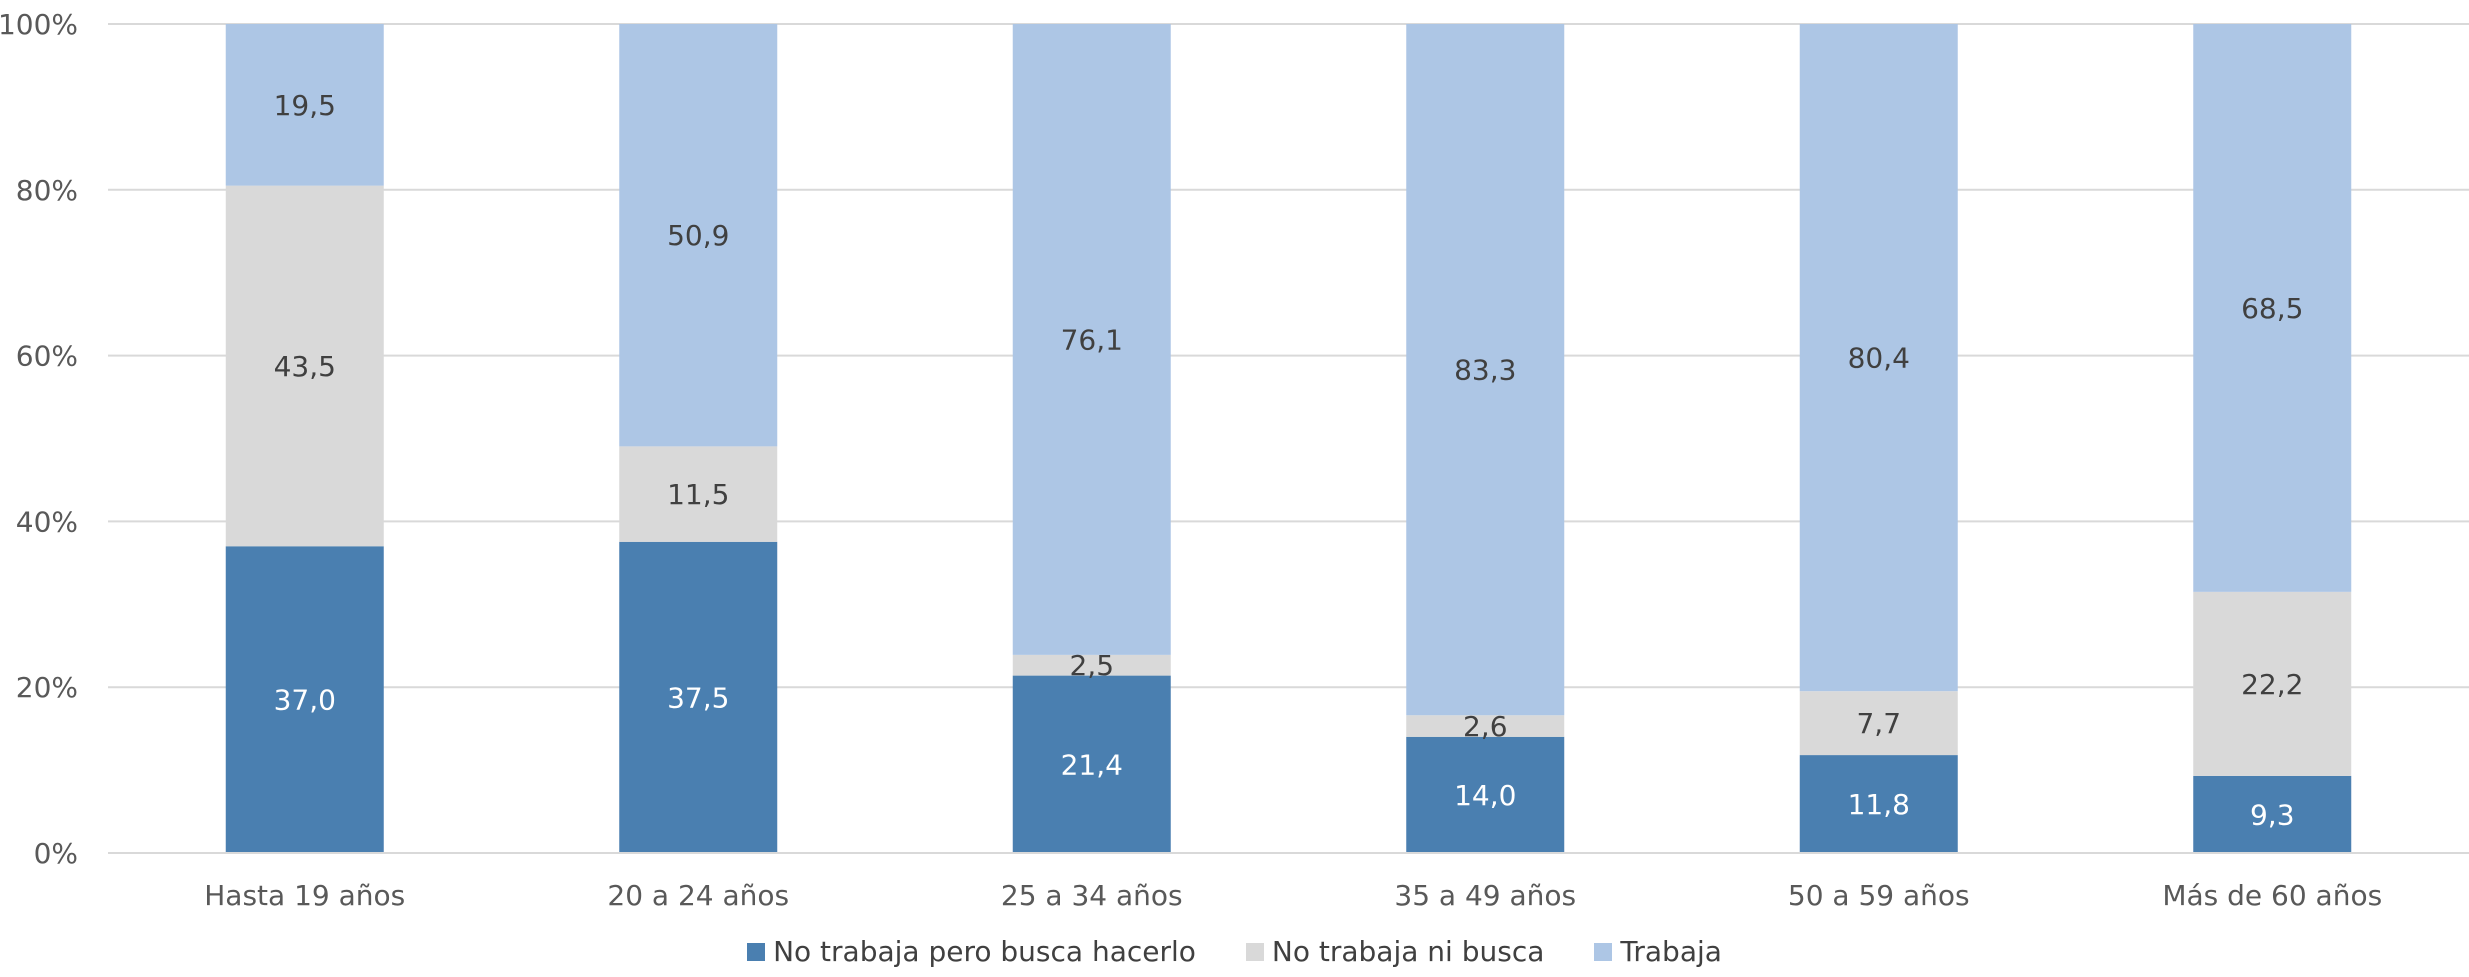 Image resolution: width=2469 pixels, height=977 pixels. I want to click on y-tick-label: 20%, so click(47, 687).